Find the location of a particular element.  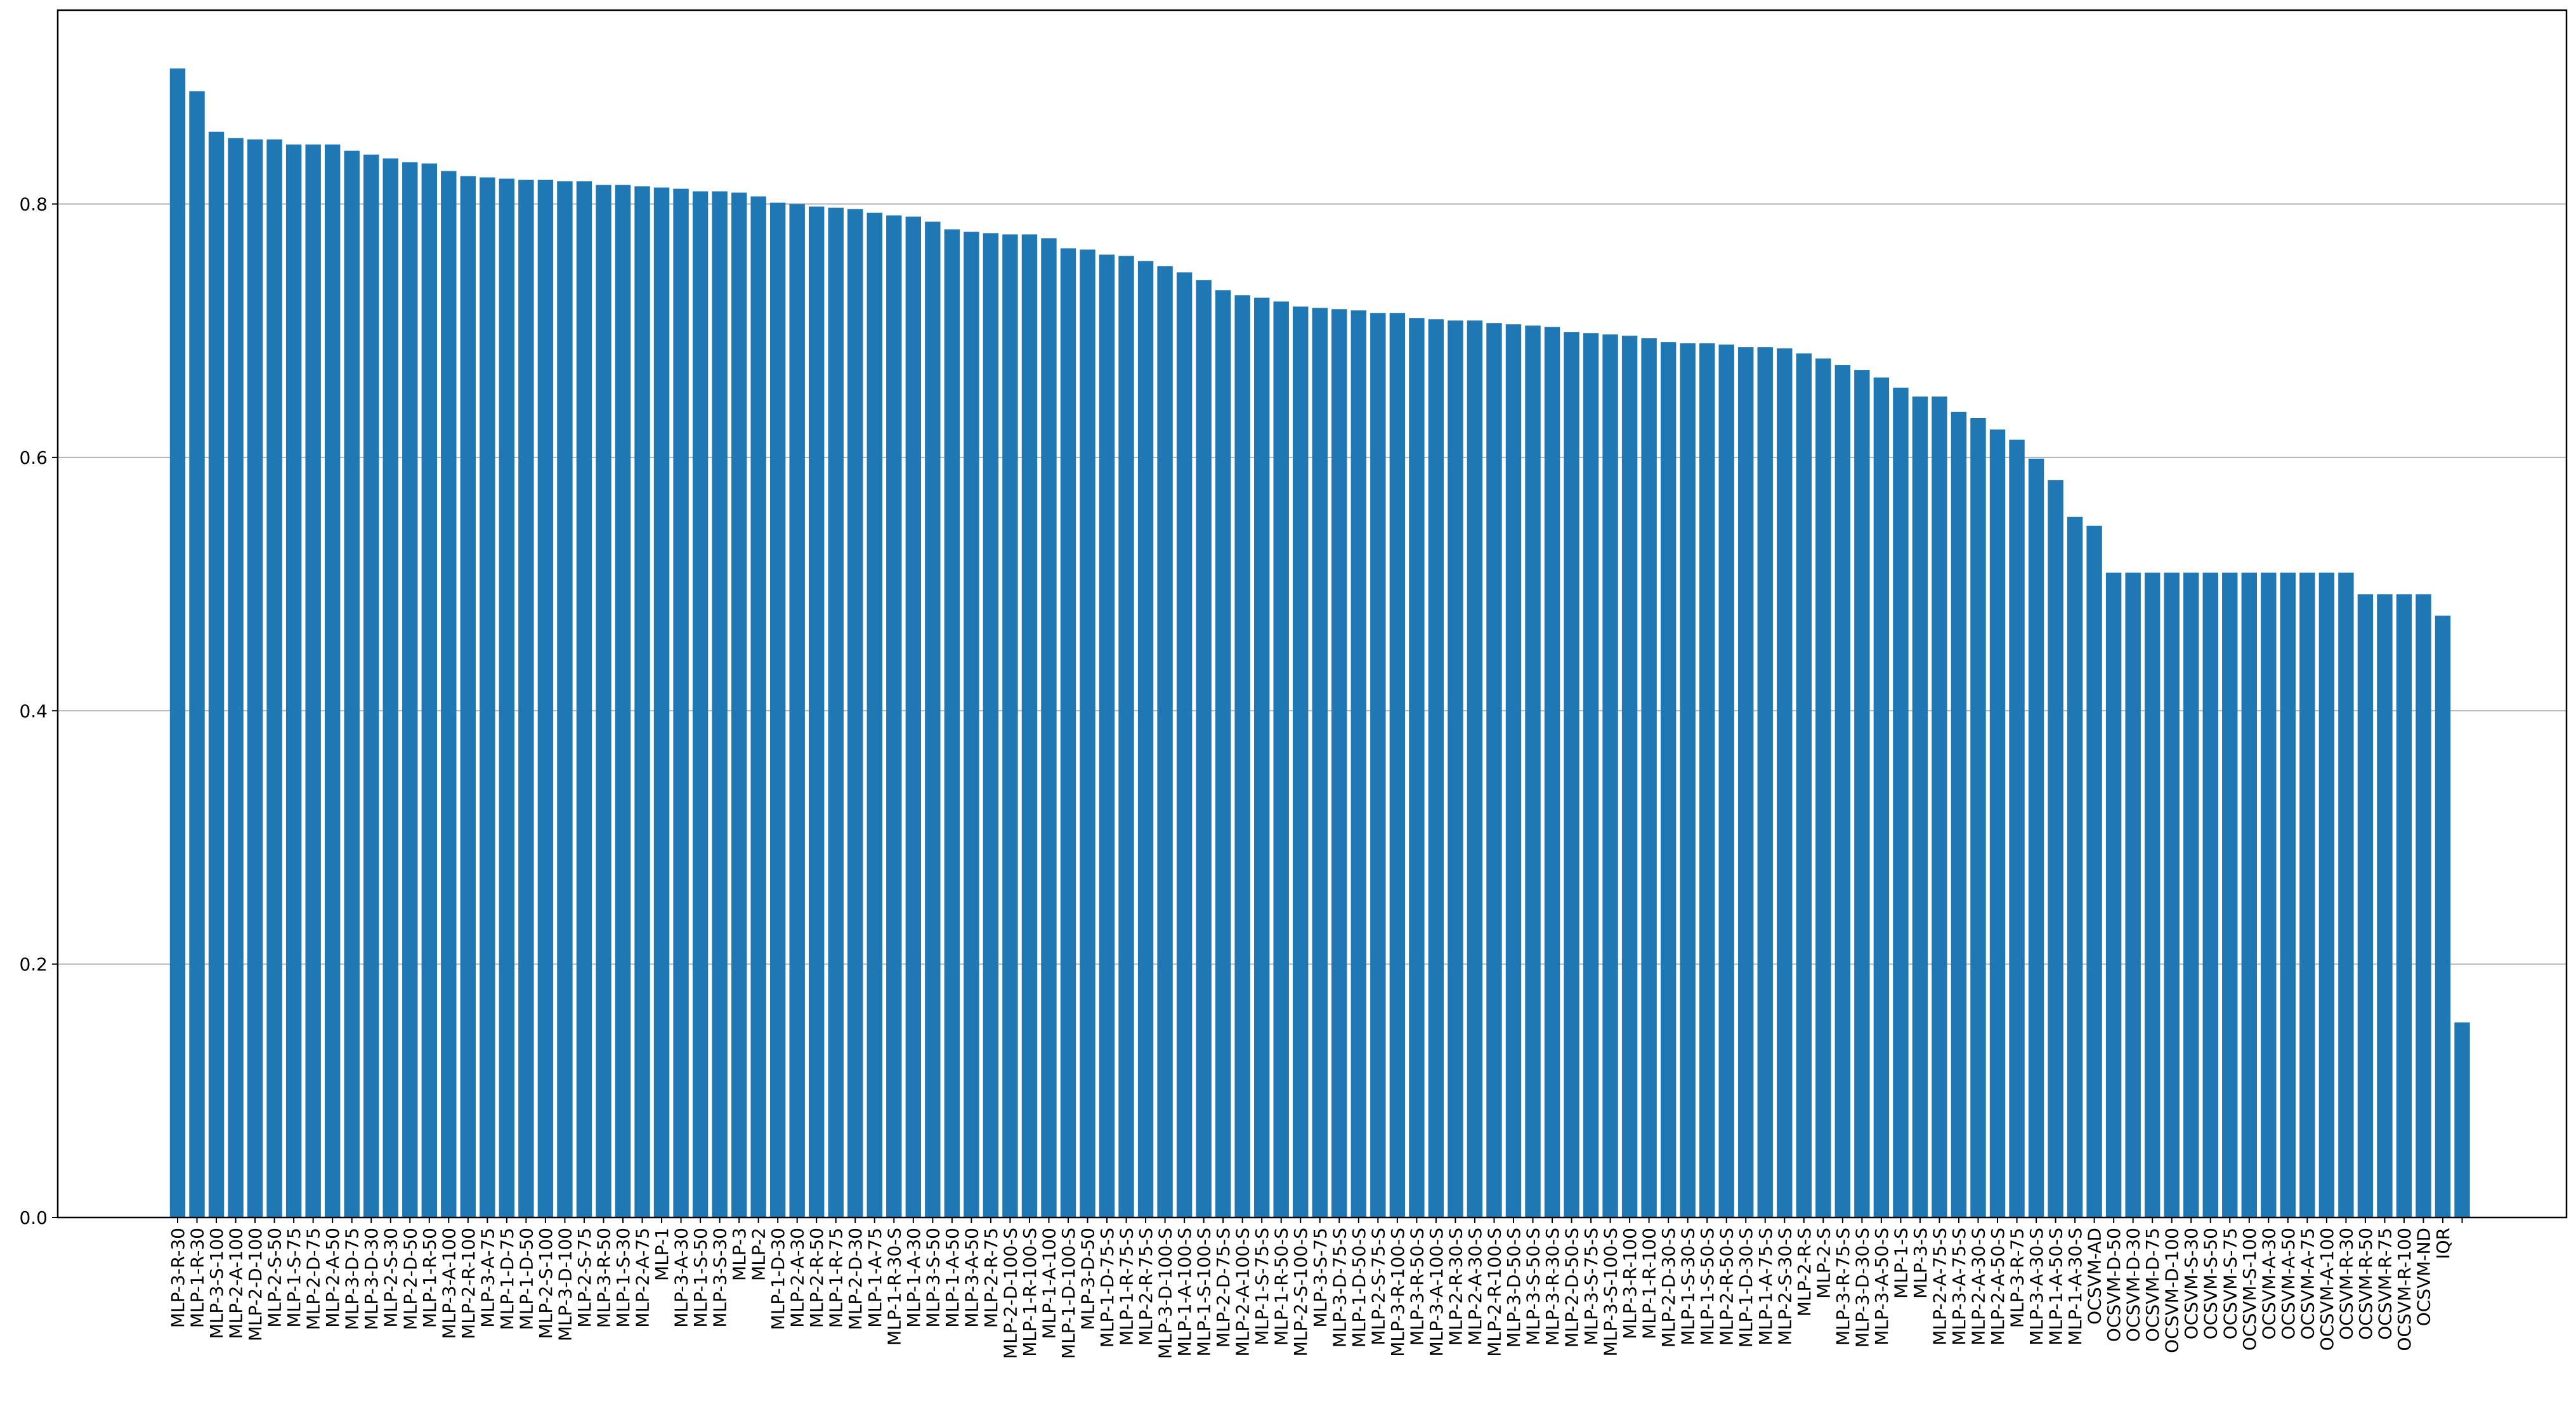

x-tick-label: MLP-3-A-50-S is located at coordinates (1881, 1287).